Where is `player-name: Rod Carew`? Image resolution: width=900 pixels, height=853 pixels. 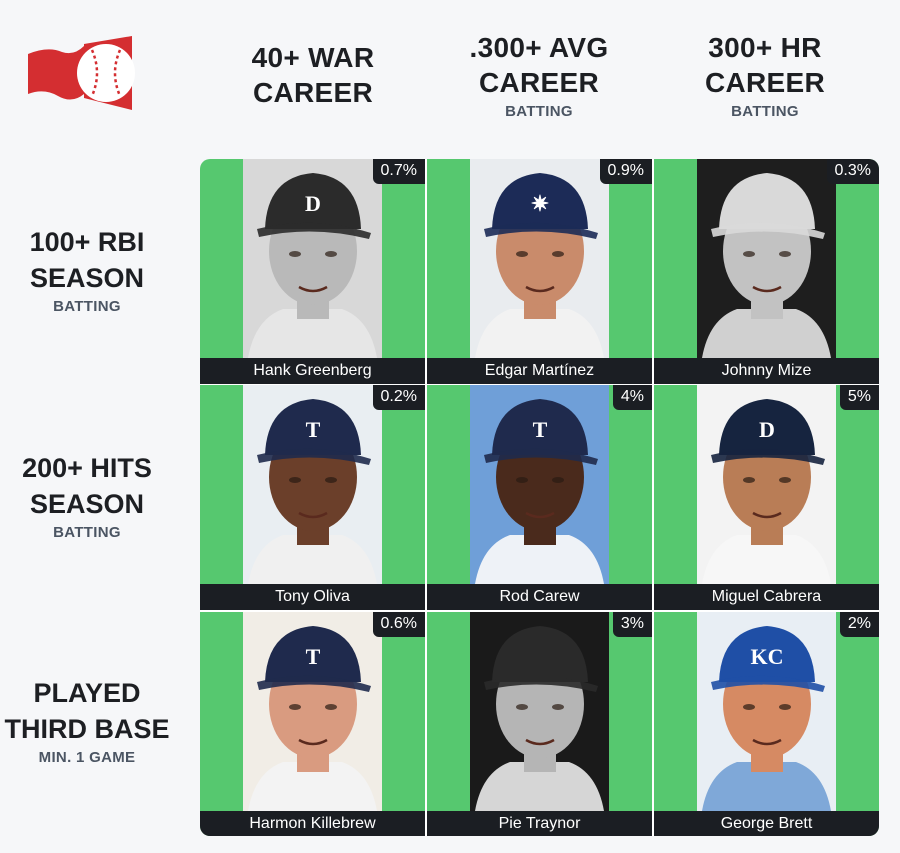
player-name: Rod Carew is located at coordinates (539, 597).